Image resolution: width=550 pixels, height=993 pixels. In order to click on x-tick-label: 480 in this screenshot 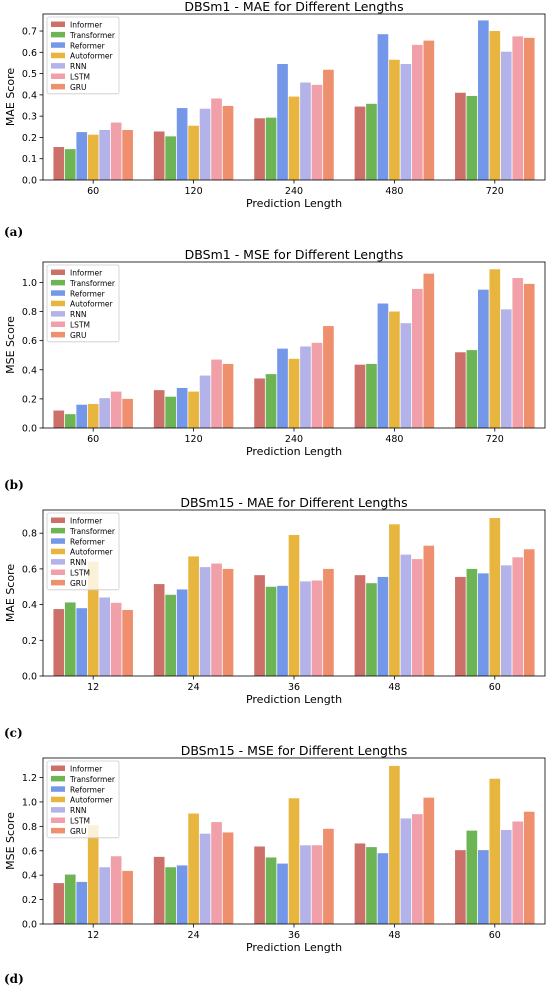, I will do `click(394, 191)`.